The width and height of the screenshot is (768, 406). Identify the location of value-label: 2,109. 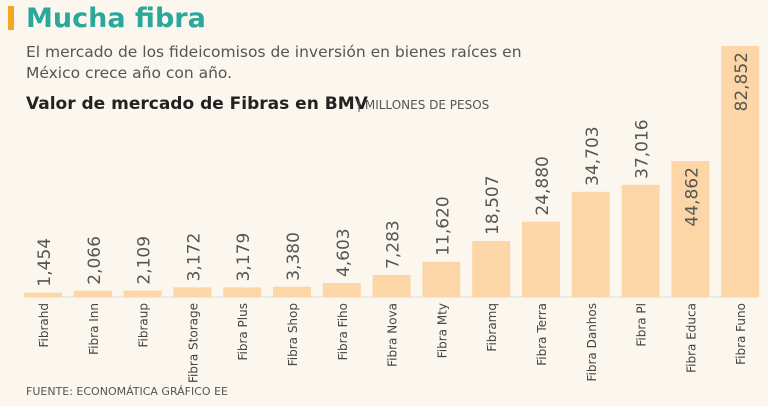
(145, 260).